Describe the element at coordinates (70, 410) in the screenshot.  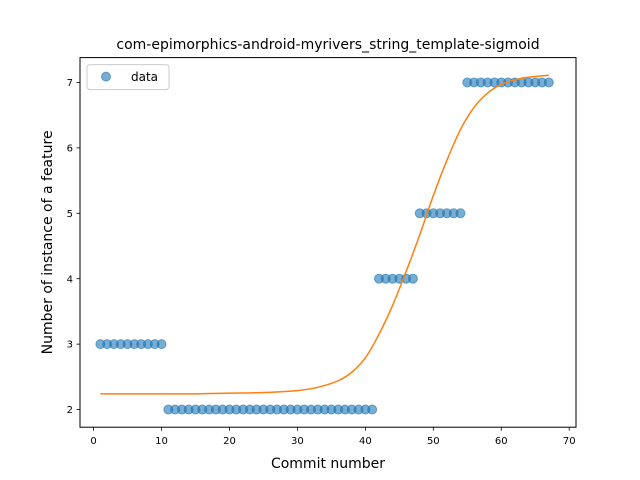
I see `y-tick-label: 2` at that location.